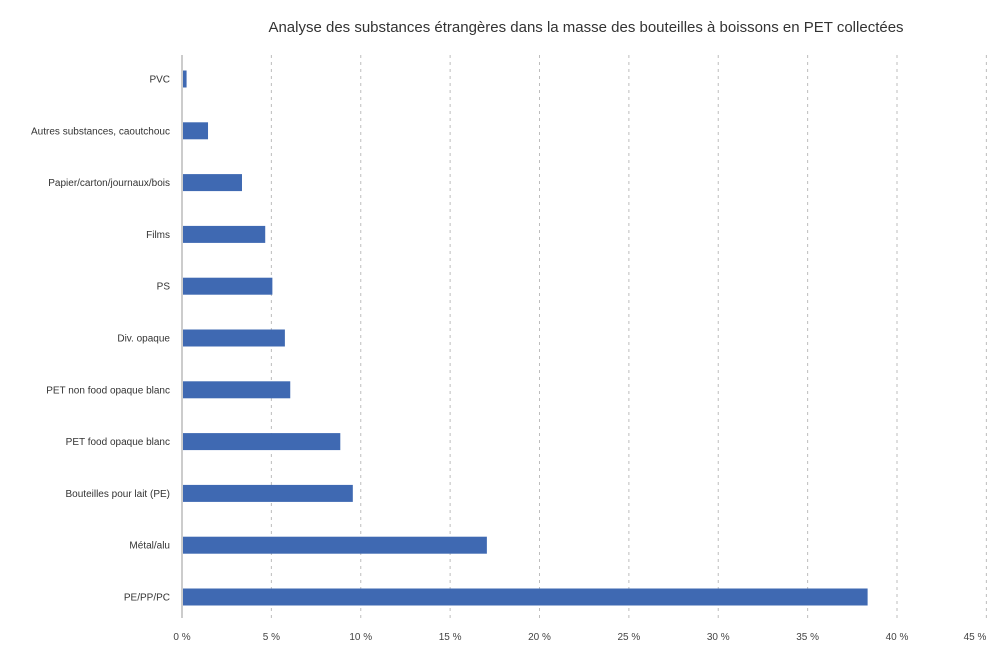 This screenshot has width=1003, height=647. I want to click on category-label-6: PET non food opaque blanc, so click(108, 390).